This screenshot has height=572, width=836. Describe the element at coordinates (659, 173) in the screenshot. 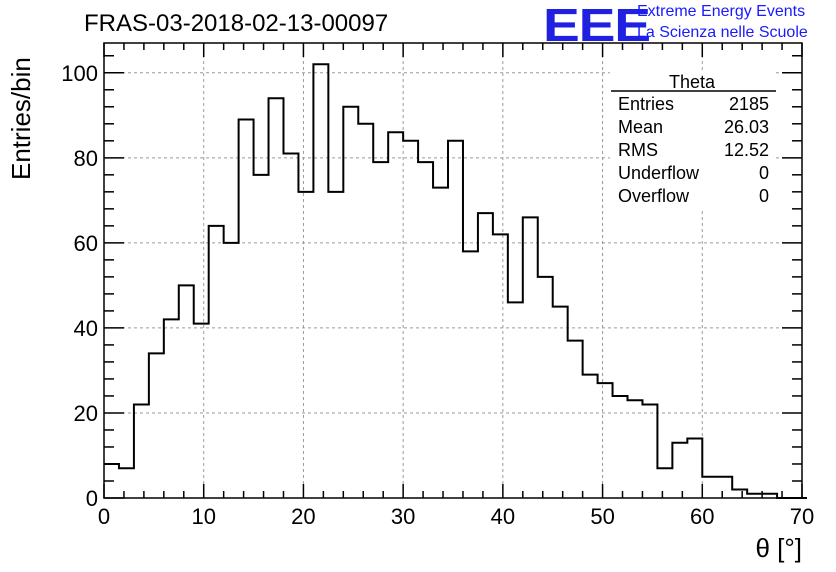

I see `stats-row-label: Underflow` at that location.